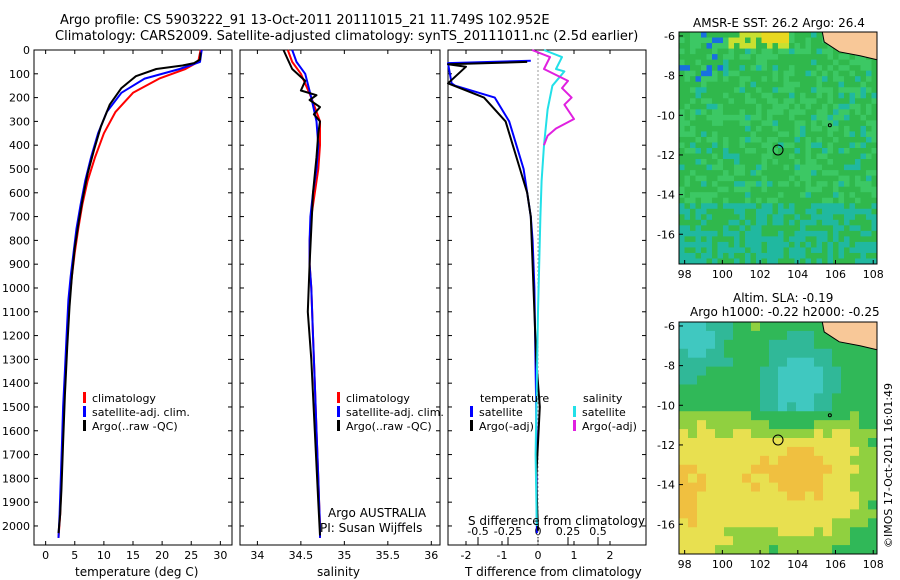 The width and height of the screenshot is (900, 580). Describe the element at coordinates (129, 293) in the screenshot. I see `series-line-climatology` at that location.